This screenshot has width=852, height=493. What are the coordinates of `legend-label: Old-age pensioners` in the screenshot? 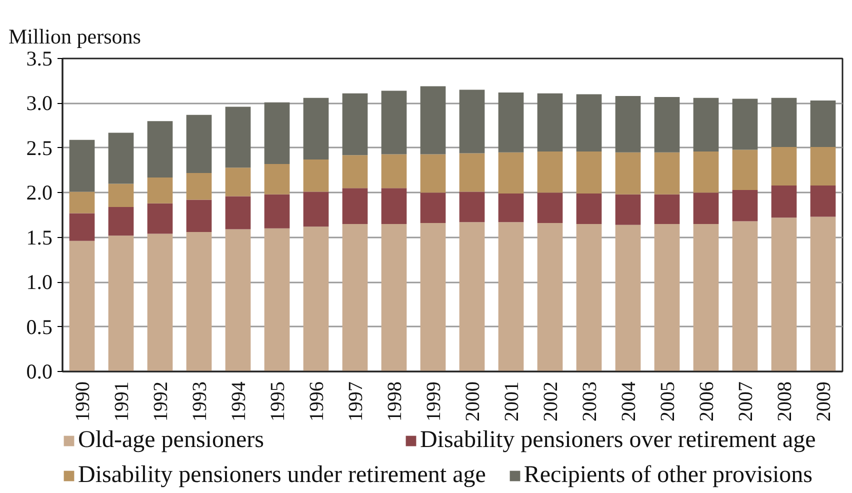 It's located at (171, 440).